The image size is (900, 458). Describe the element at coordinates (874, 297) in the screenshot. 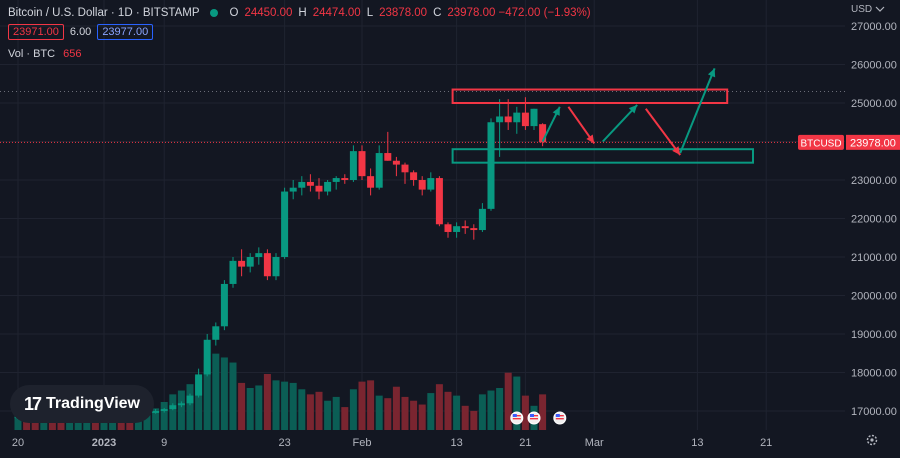

I see `y-tick-label: 20000.00` at that location.